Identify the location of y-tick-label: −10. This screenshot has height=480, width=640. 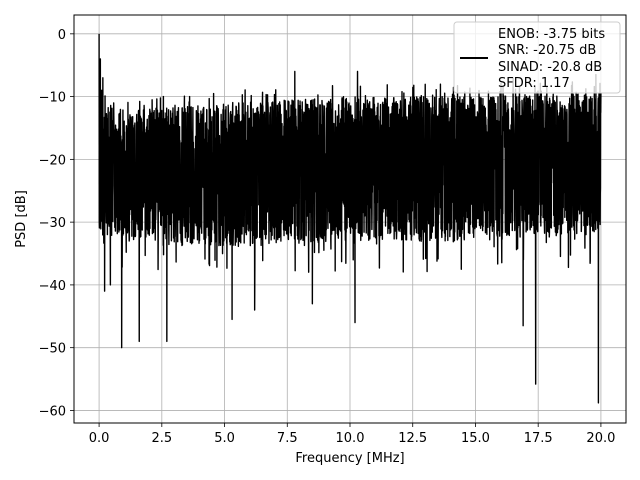
(52, 98).